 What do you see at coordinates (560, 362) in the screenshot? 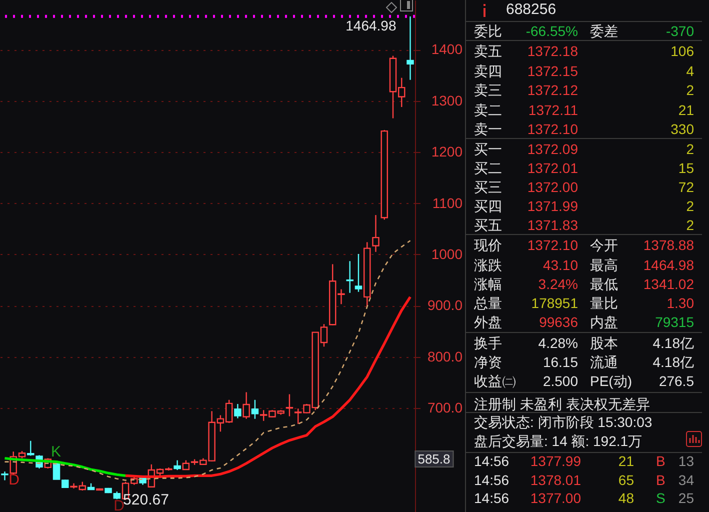
I see `text: 16.15` at bounding box center [560, 362].